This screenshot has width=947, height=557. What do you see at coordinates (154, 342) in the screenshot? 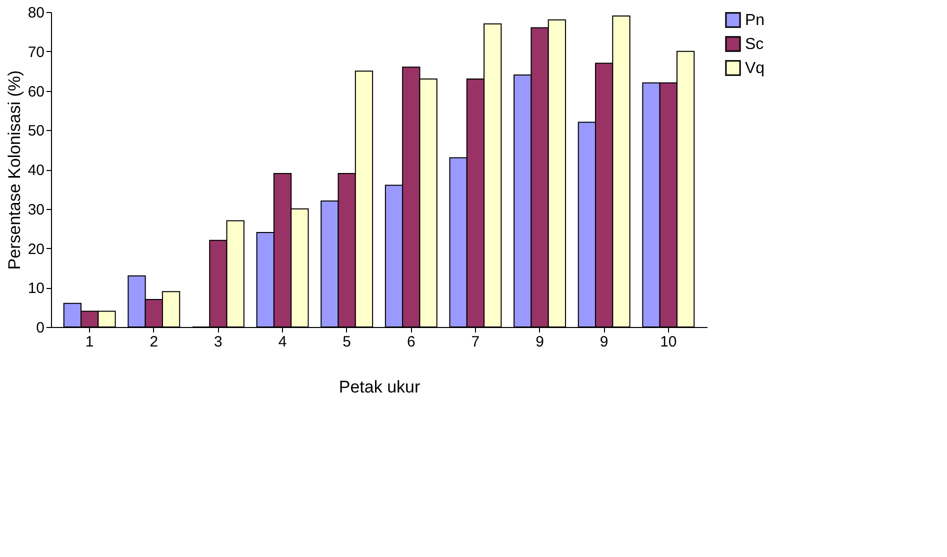
I see `x-tick-label: 2` at bounding box center [154, 342].